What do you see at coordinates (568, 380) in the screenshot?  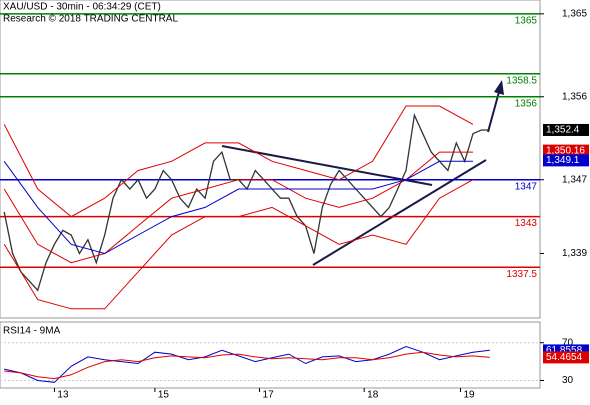 I see `y-tick-label: 30` at bounding box center [568, 380].